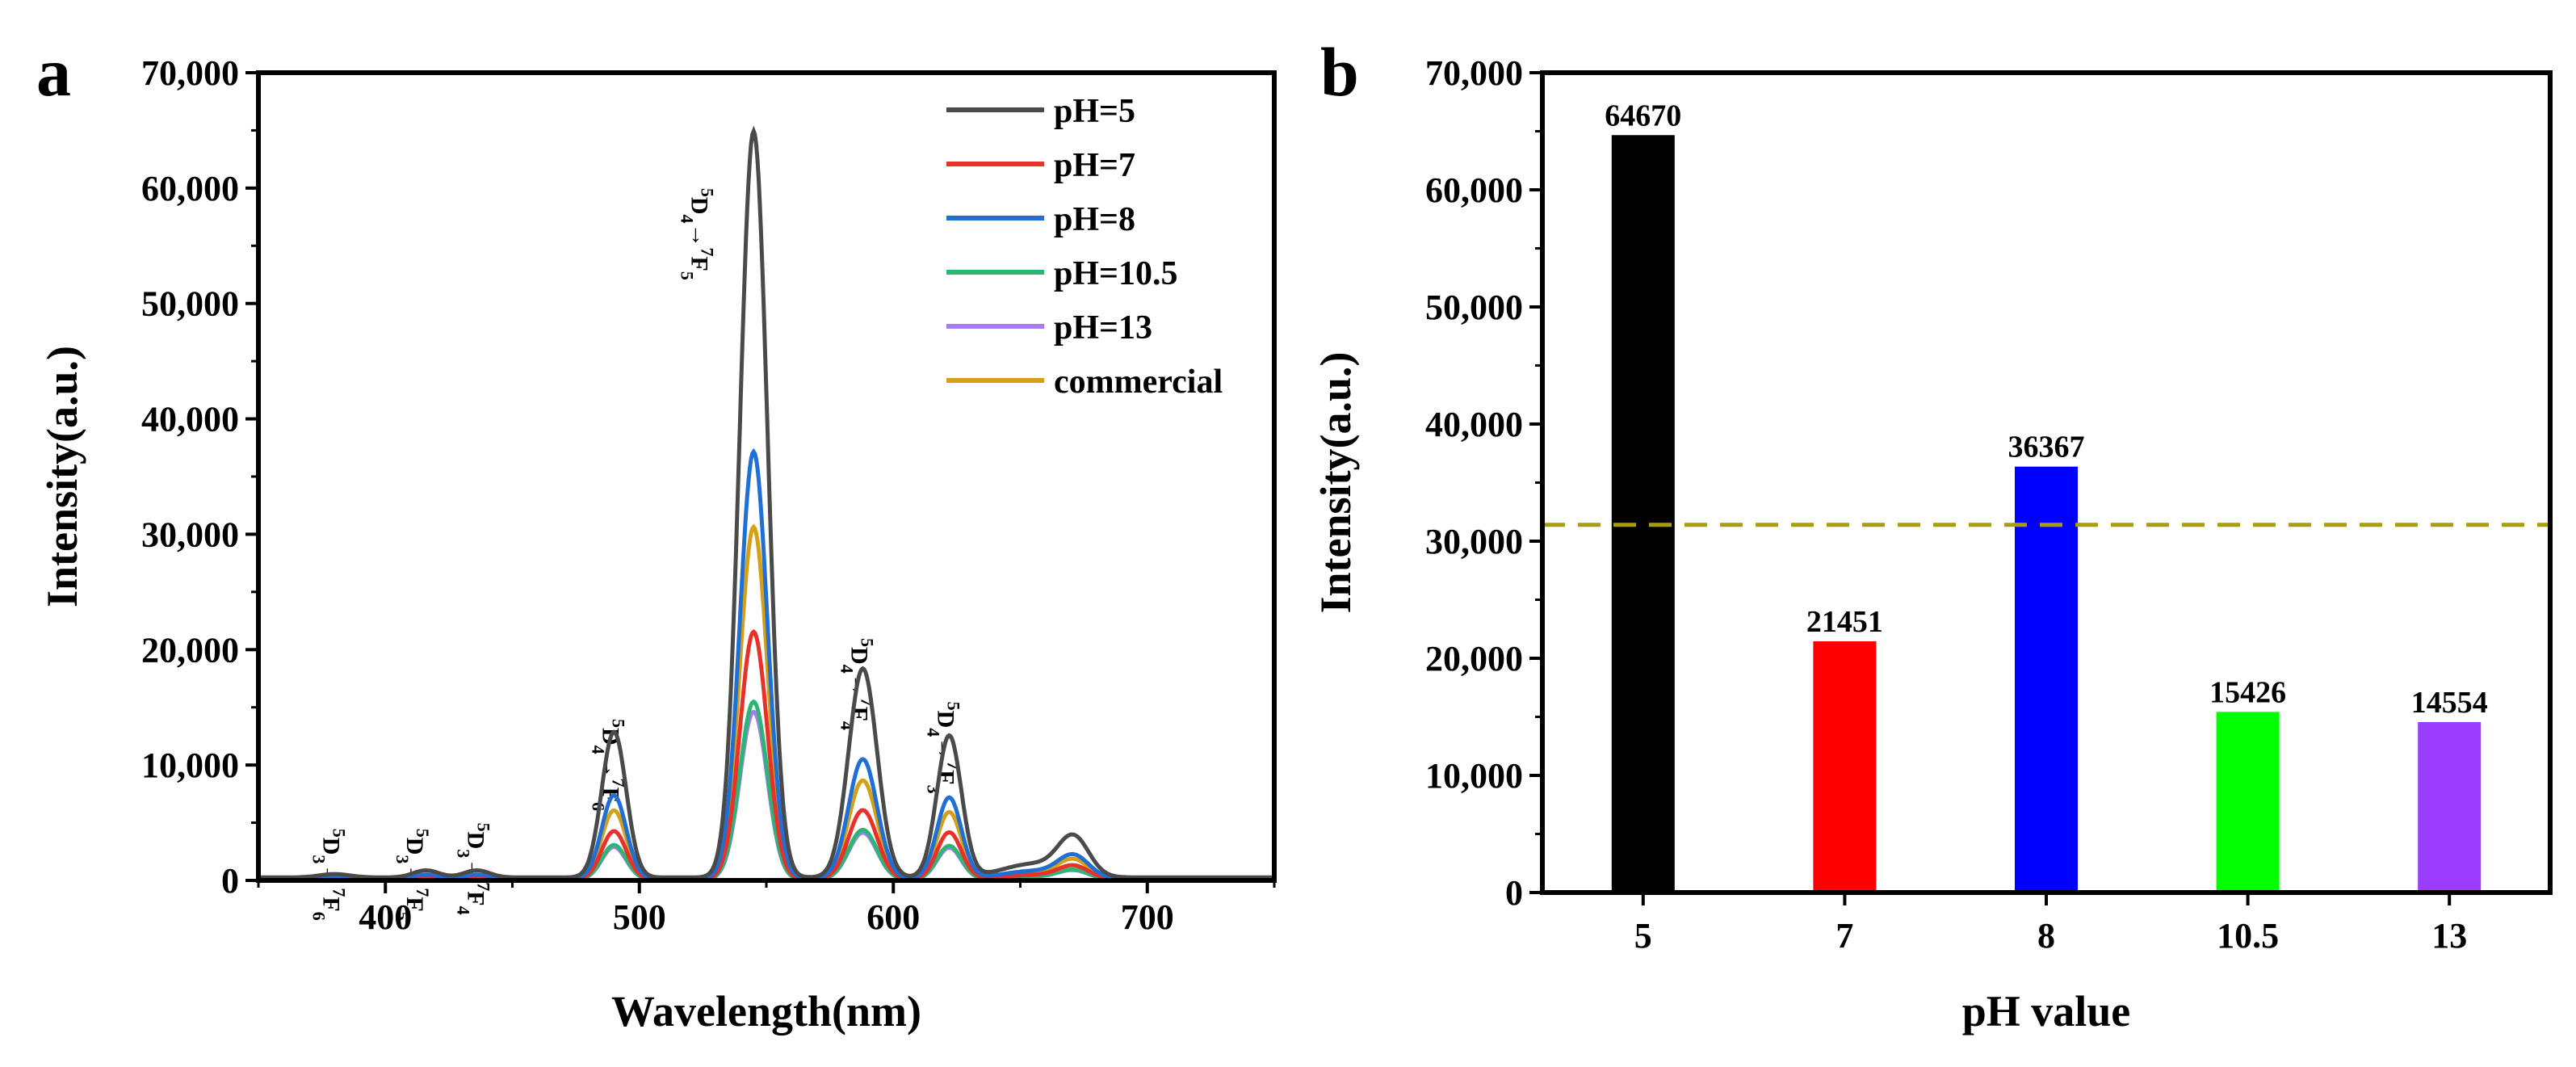 The width and height of the screenshot is (2576, 1067). What do you see at coordinates (1845, 936) in the screenshot?
I see `x-tick-label: 7` at bounding box center [1845, 936].